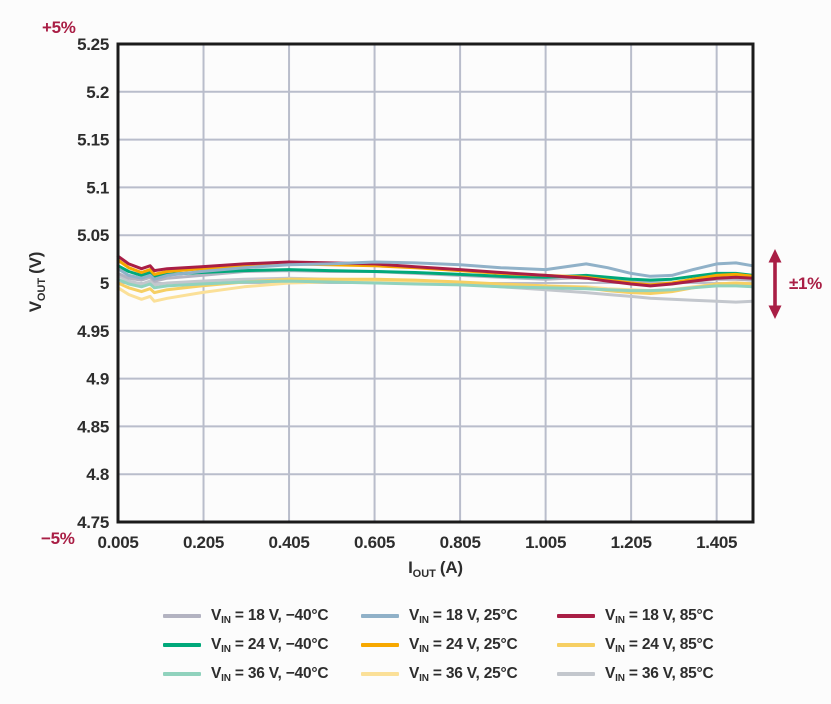 The height and width of the screenshot is (704, 831). Describe the element at coordinates (659, 674) in the screenshot. I see `legend-label: VIN = 36 V, 85°C` at that location.